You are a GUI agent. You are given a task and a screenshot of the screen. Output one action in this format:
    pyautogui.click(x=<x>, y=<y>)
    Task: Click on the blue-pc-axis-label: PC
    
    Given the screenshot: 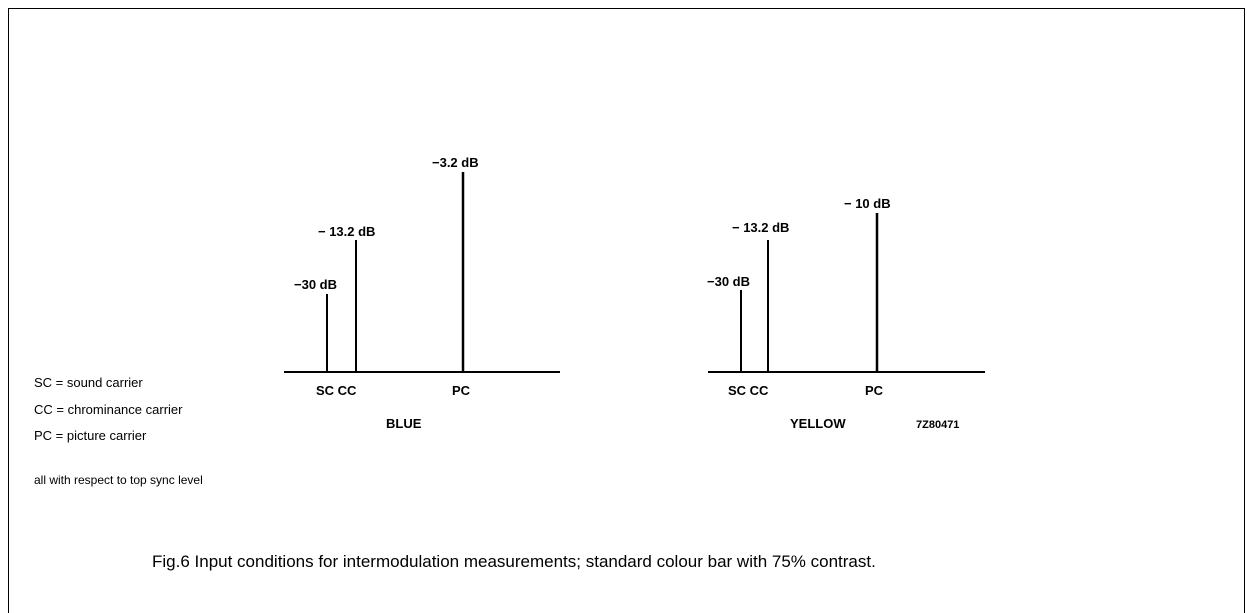 What is the action you would take?
    pyautogui.click(x=461, y=390)
    